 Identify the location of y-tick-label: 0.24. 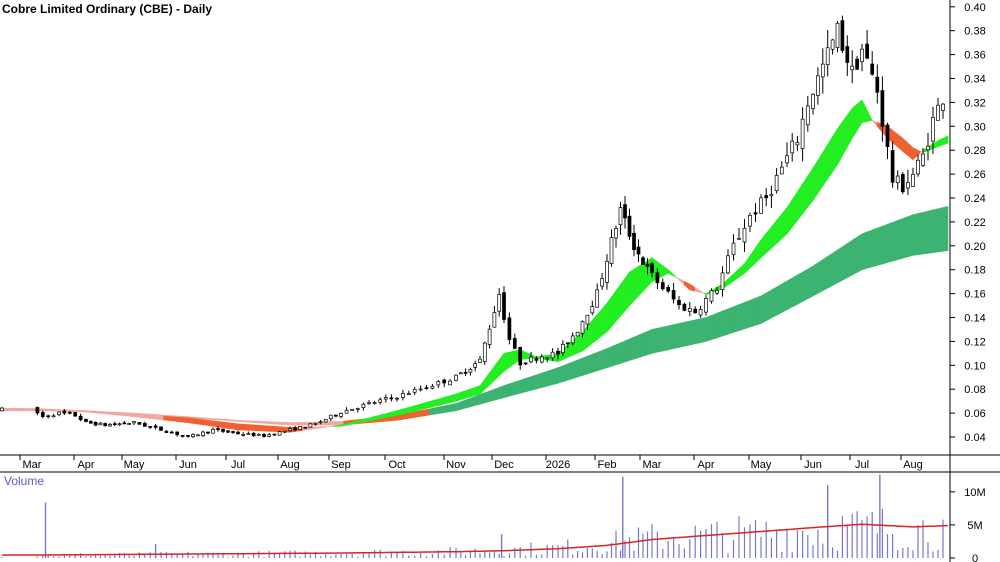
(974, 199).